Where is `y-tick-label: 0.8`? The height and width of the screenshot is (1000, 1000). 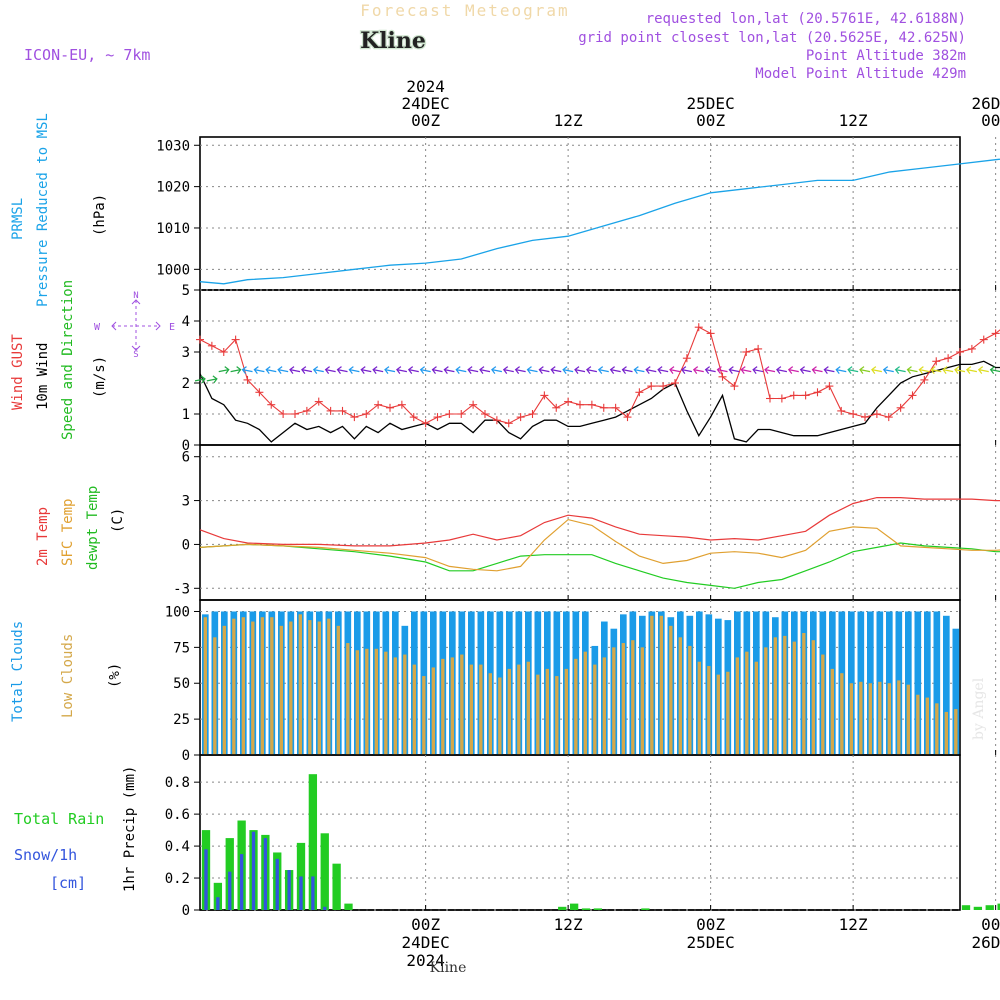 y-tick-label: 0.8 is located at coordinates (177, 783).